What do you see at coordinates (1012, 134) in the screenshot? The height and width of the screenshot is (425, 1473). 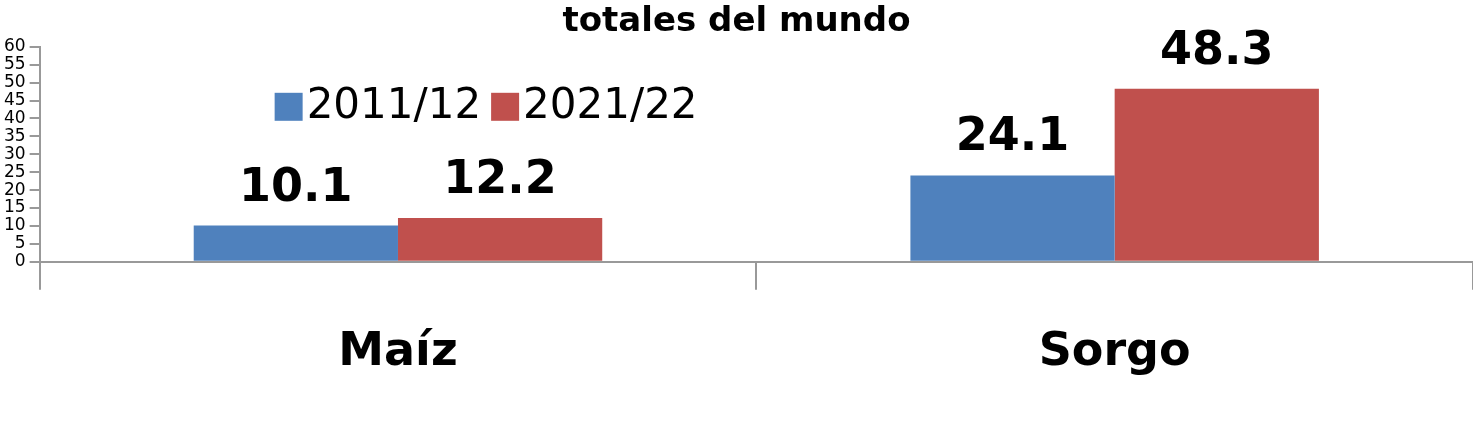 I see `data-label: 24.1` at bounding box center [1012, 134].